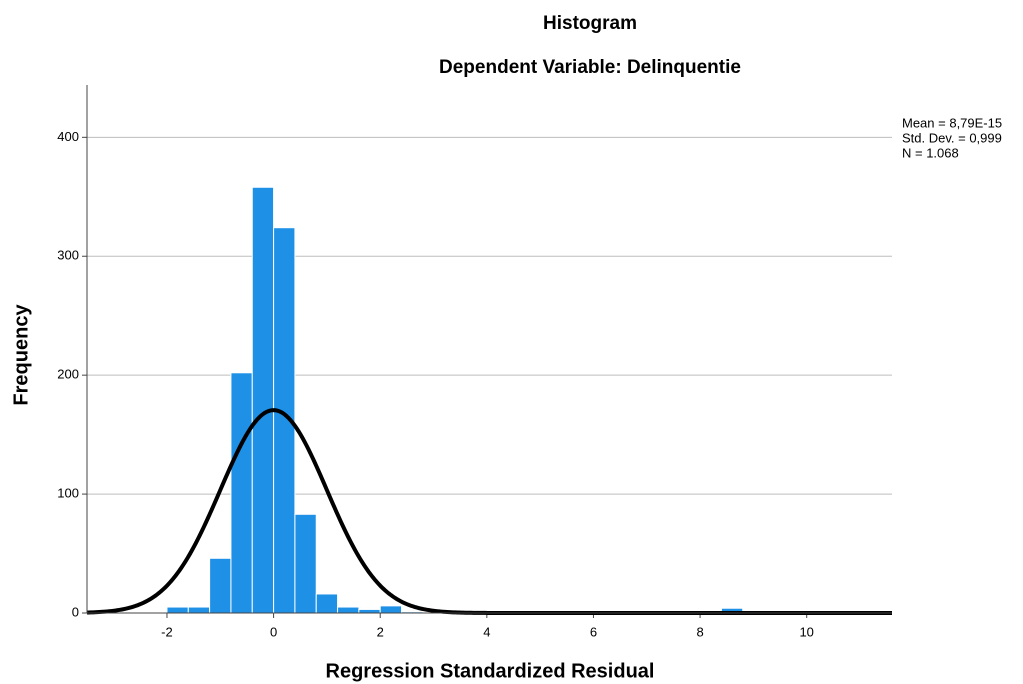 The image size is (1023, 684). I want to click on x-tick-label: 4, so click(486, 631).